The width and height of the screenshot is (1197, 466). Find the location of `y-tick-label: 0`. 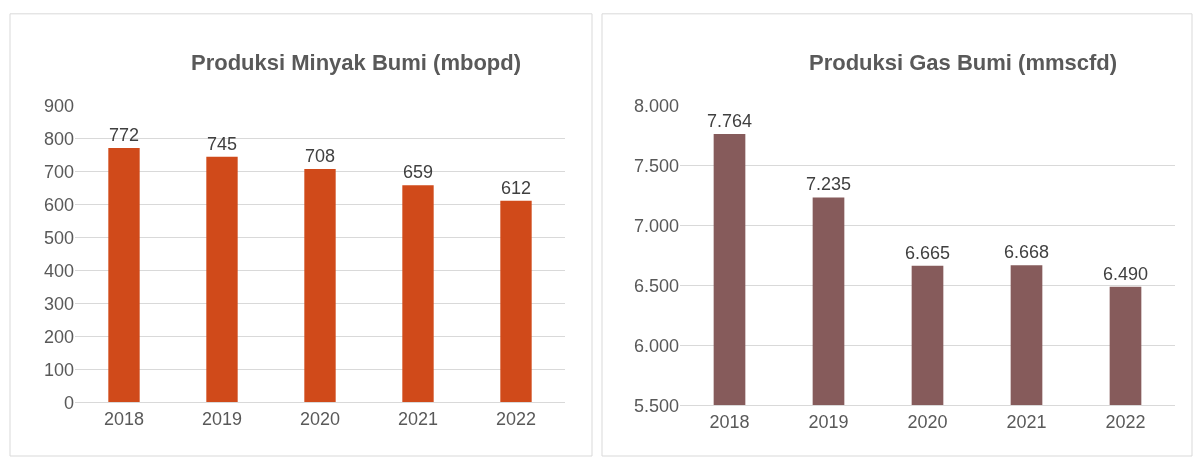

y-tick-label: 0 is located at coordinates (68, 402).